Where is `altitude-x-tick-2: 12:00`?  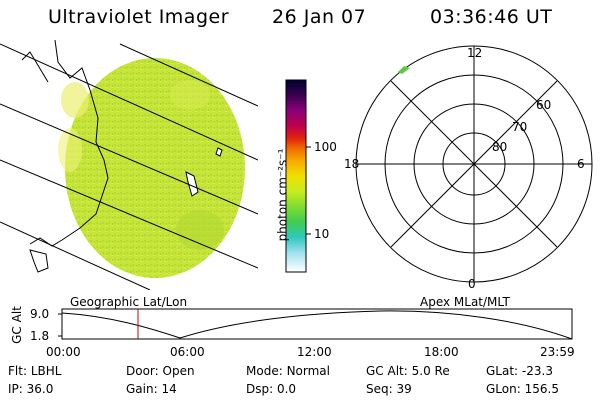
altitude-x-tick-2: 12:00 is located at coordinates (314, 352).